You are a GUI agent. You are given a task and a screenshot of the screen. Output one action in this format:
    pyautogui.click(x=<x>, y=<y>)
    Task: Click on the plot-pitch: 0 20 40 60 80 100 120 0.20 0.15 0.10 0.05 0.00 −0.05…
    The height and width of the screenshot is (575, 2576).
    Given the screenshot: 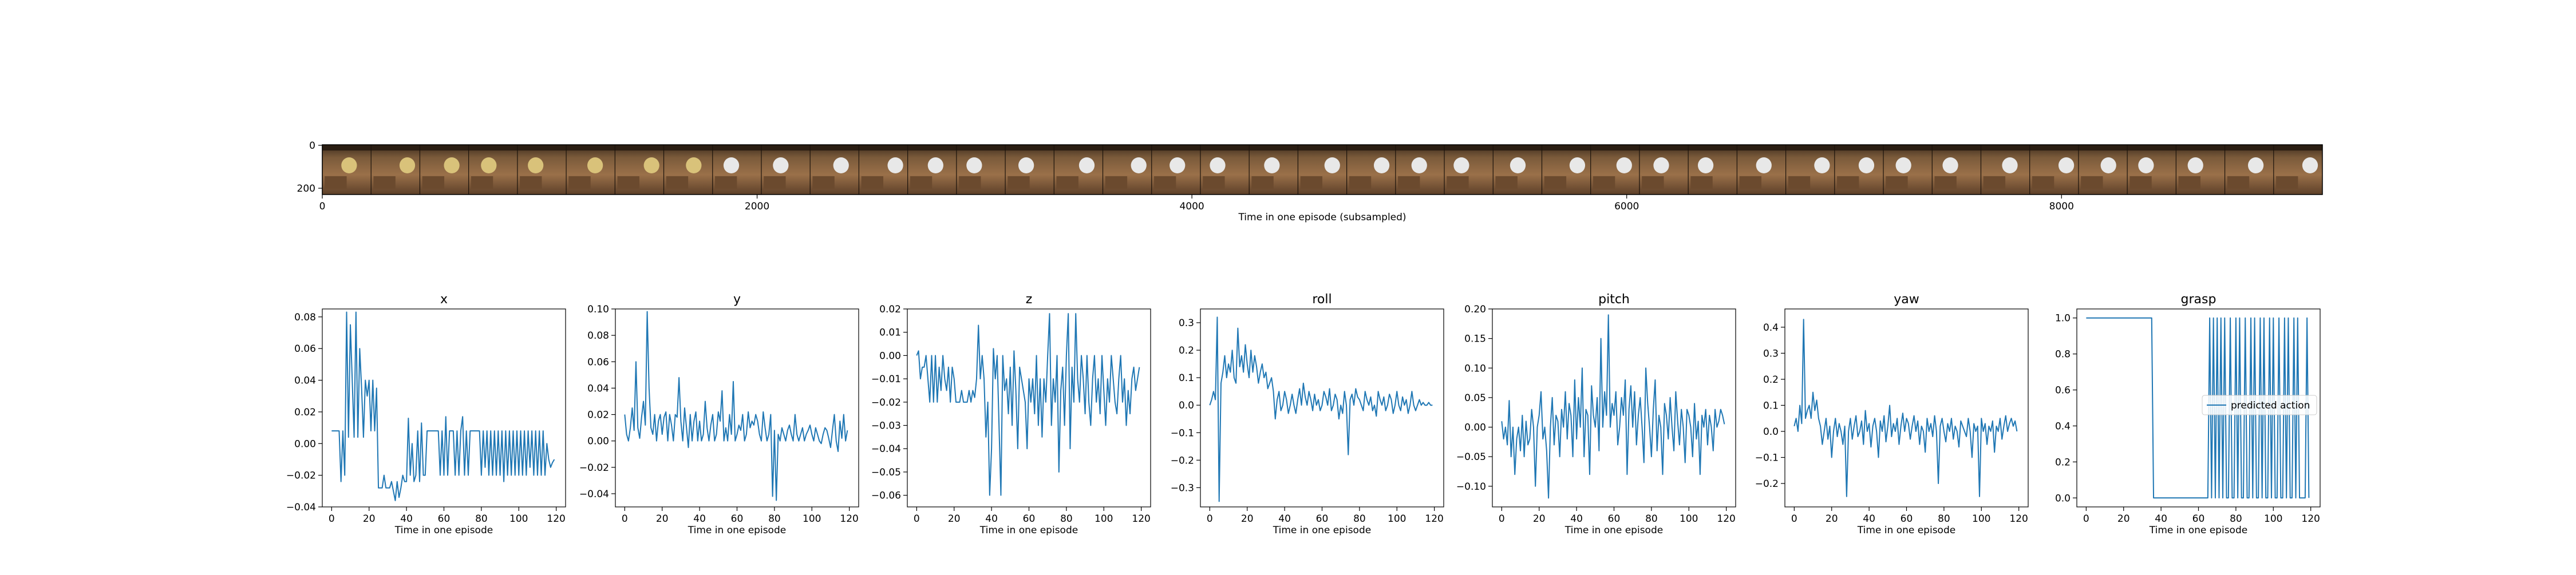 What is the action you would take?
    pyautogui.click(x=1596, y=414)
    